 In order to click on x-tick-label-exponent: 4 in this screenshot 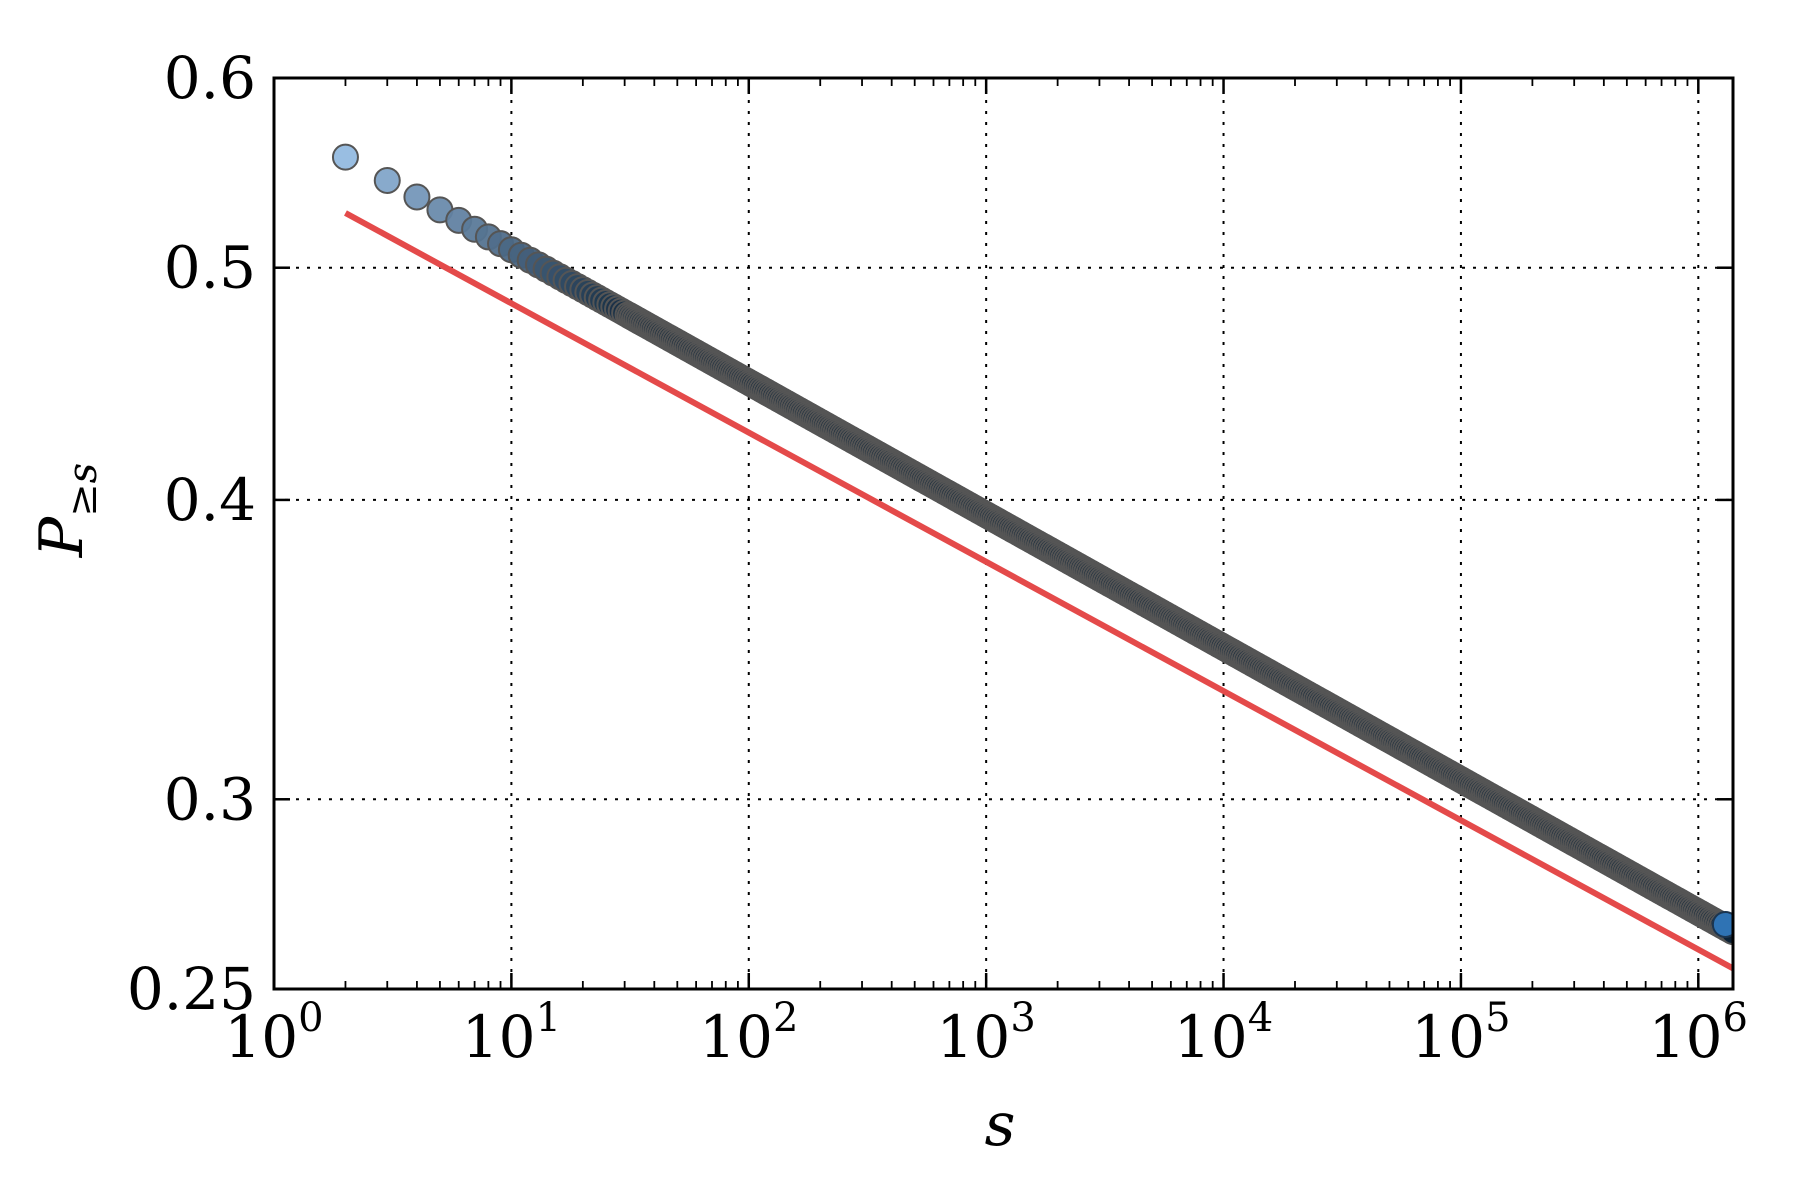, I will do `click(1260, 1018)`.